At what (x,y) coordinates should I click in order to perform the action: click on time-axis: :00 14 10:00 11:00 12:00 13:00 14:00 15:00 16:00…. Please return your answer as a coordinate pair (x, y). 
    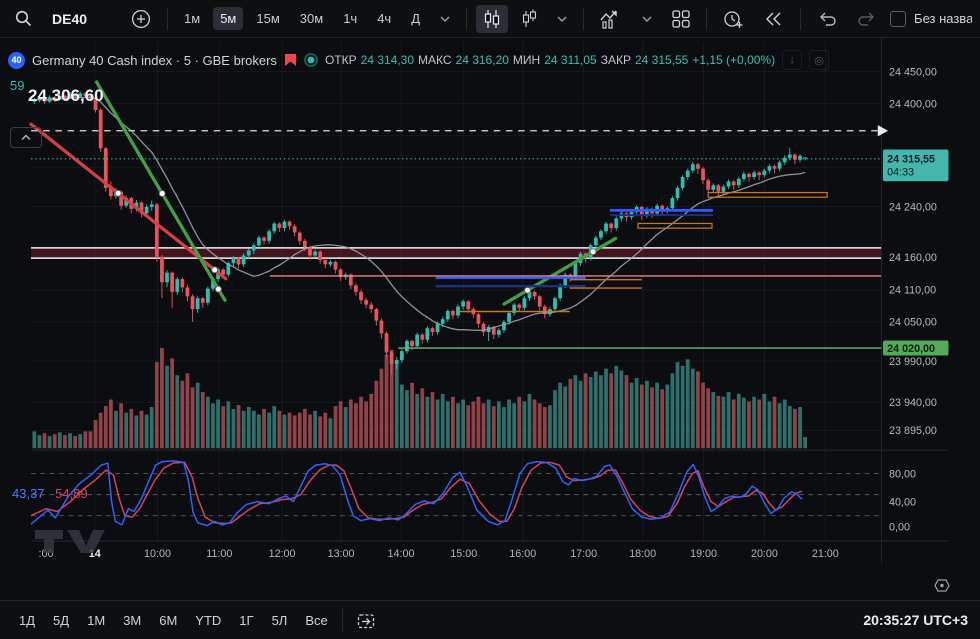
    Looking at the image, I should click on (439, 554).